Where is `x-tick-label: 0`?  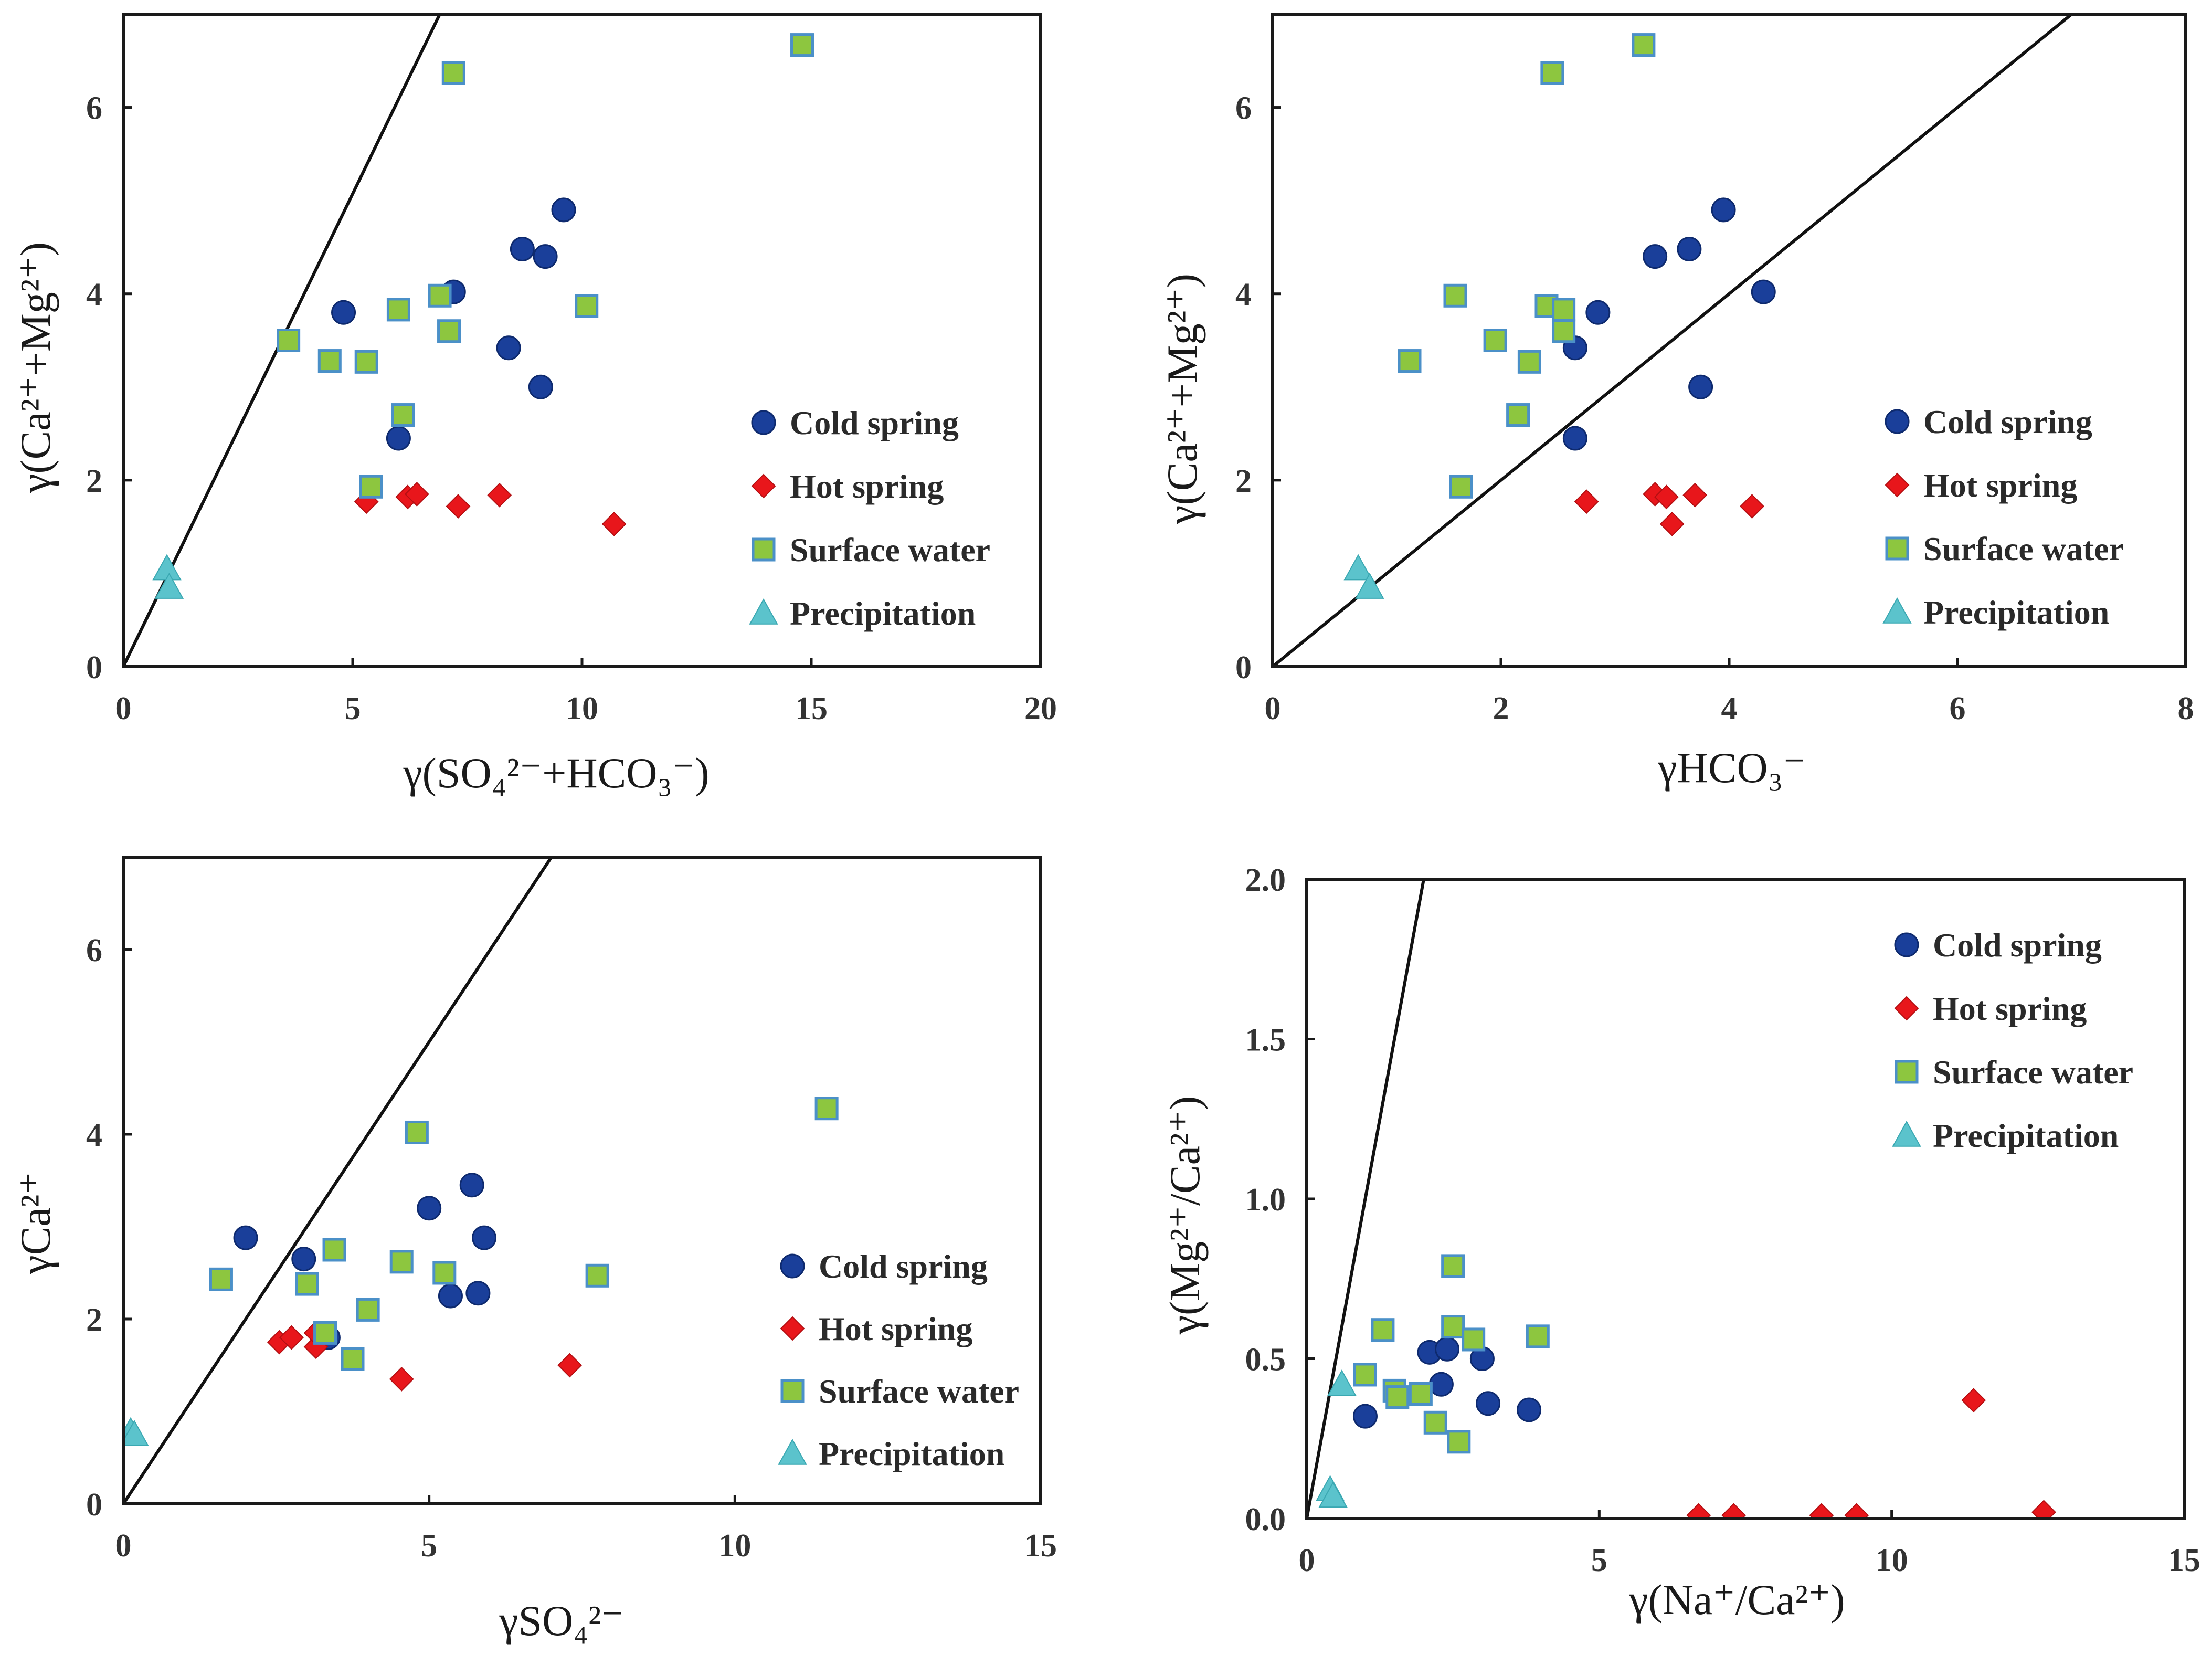
x-tick-label: 0 is located at coordinates (123, 1546).